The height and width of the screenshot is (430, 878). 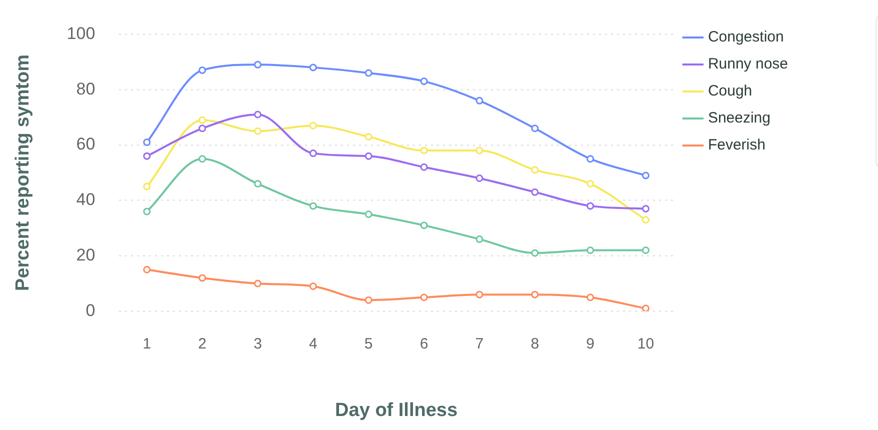 What do you see at coordinates (86, 254) in the screenshot?
I see `y-tick-label: 20` at bounding box center [86, 254].